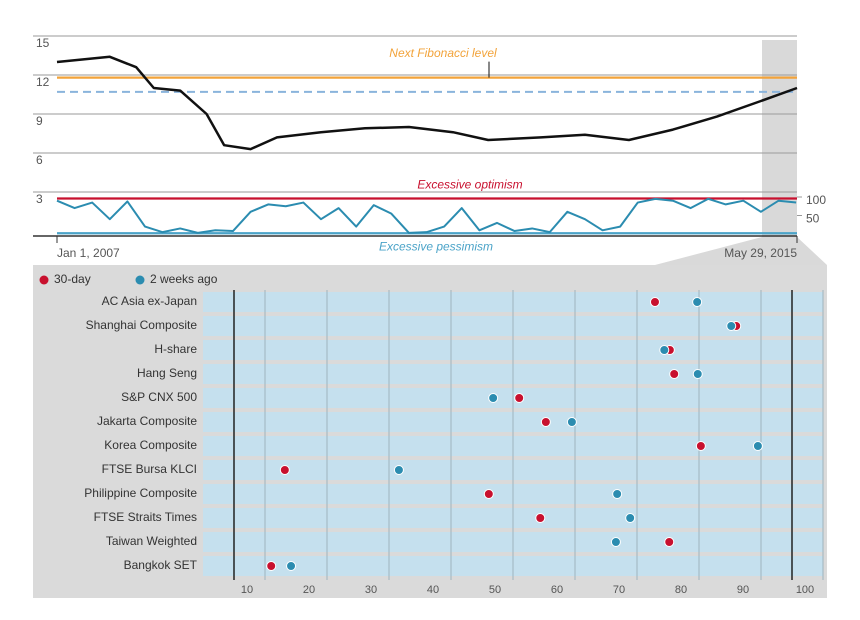 The image size is (860, 620). What do you see at coordinates (779, 138) in the screenshot?
I see `recent-highlight` at bounding box center [779, 138].